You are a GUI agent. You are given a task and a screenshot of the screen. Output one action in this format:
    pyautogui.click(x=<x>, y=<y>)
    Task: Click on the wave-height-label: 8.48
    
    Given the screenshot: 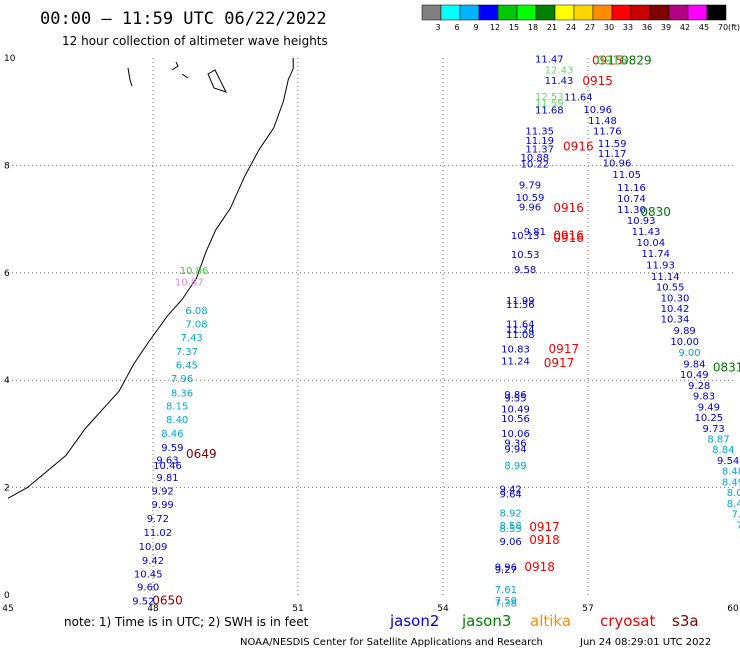 What is the action you would take?
    pyautogui.click(x=731, y=472)
    